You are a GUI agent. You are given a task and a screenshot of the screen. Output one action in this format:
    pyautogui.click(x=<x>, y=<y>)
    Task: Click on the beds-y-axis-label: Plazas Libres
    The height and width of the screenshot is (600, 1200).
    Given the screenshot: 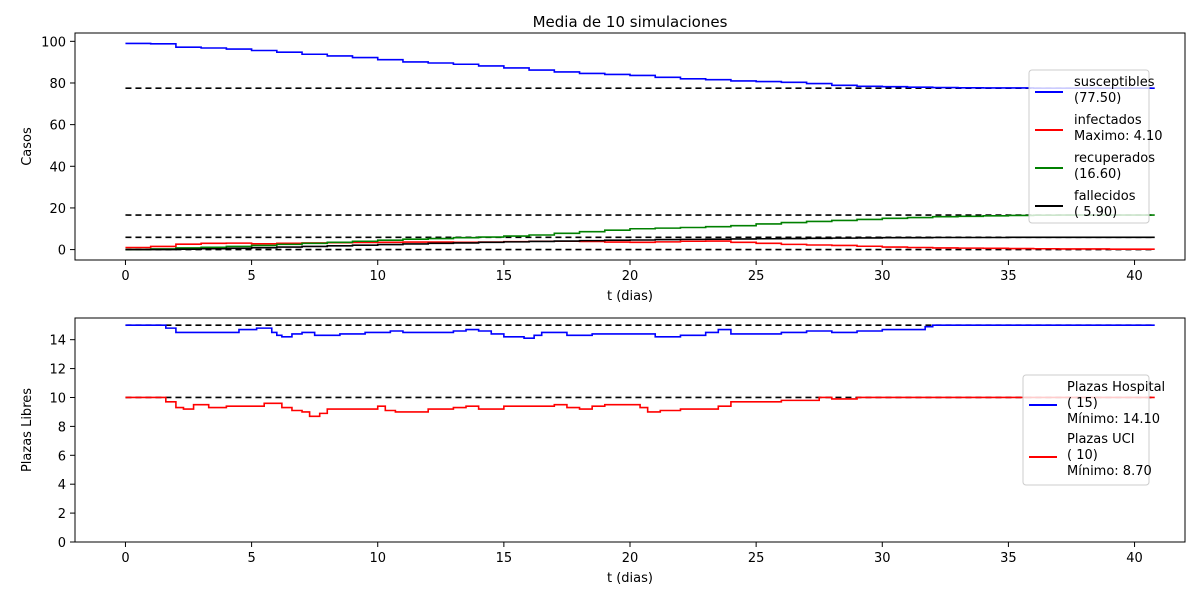 What is the action you would take?
    pyautogui.click(x=27, y=430)
    